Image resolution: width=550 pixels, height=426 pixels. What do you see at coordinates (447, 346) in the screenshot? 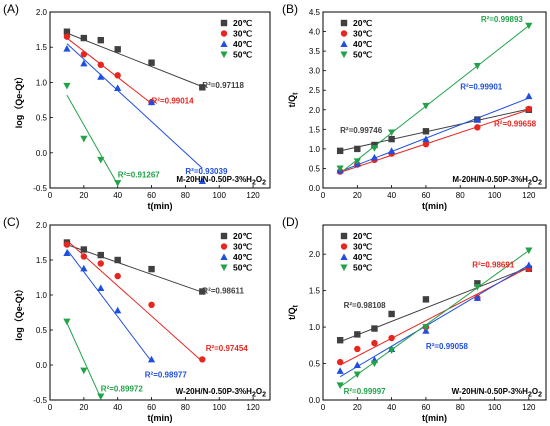
I see `r-squared-label: R²=0.99058` at bounding box center [447, 346].